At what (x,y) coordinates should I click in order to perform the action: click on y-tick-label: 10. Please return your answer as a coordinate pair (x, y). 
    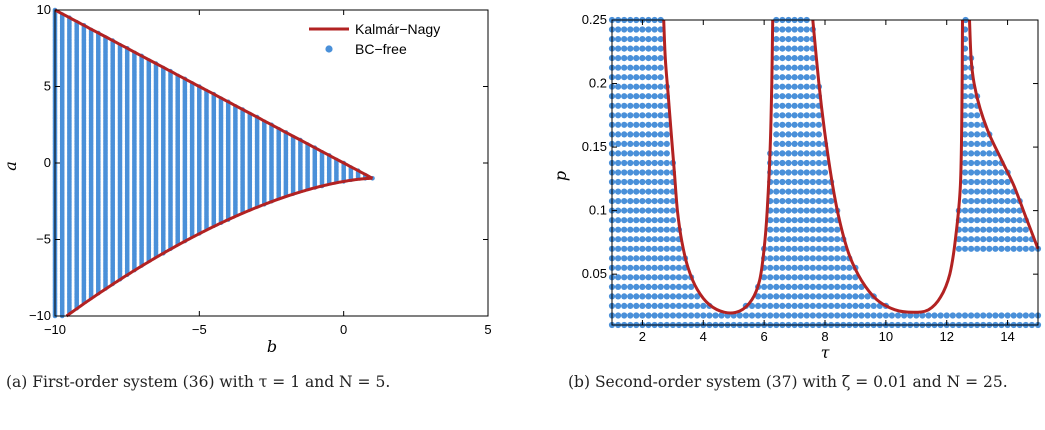
    Looking at the image, I should click on (44, 9).